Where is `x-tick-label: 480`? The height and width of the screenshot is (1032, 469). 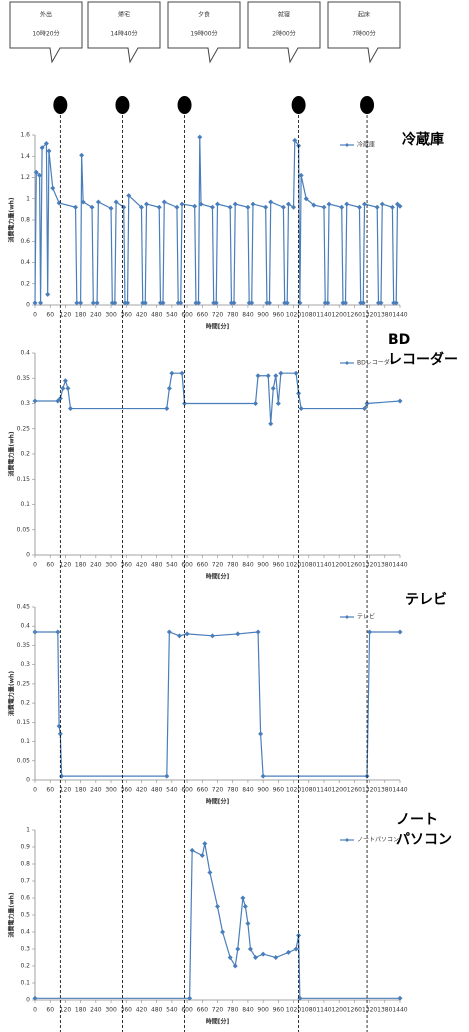
x-tick-label: 480 is located at coordinates (157, 790).